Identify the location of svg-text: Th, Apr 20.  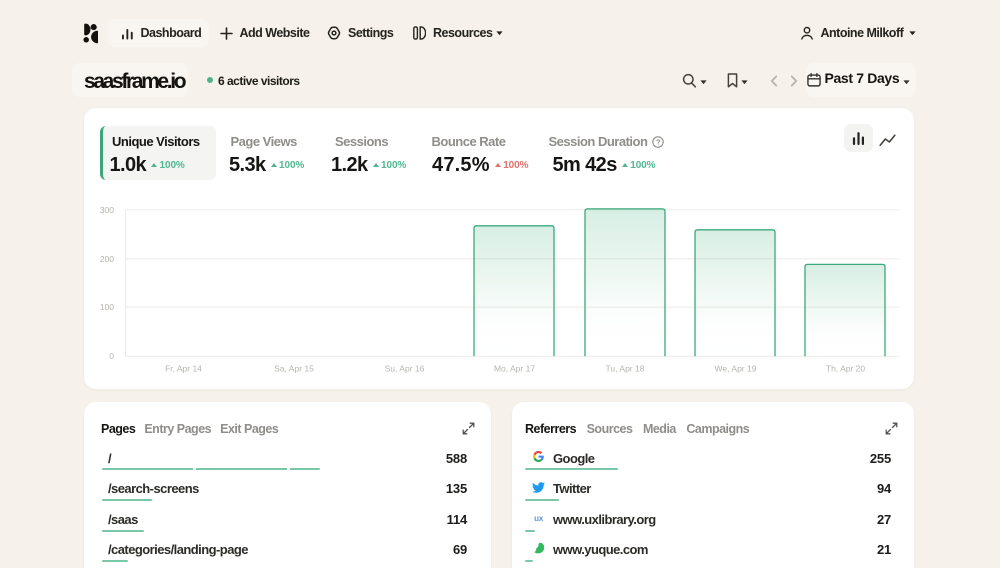
(845, 369).